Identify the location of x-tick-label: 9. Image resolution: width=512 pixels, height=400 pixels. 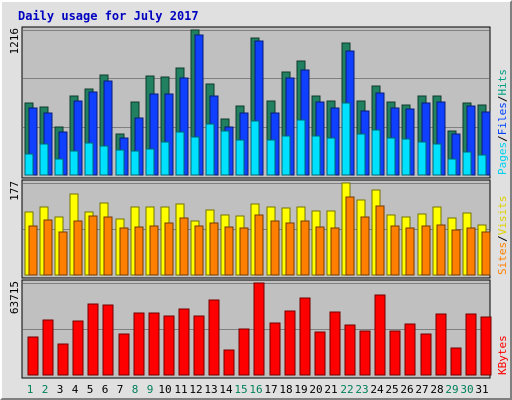
(150, 389).